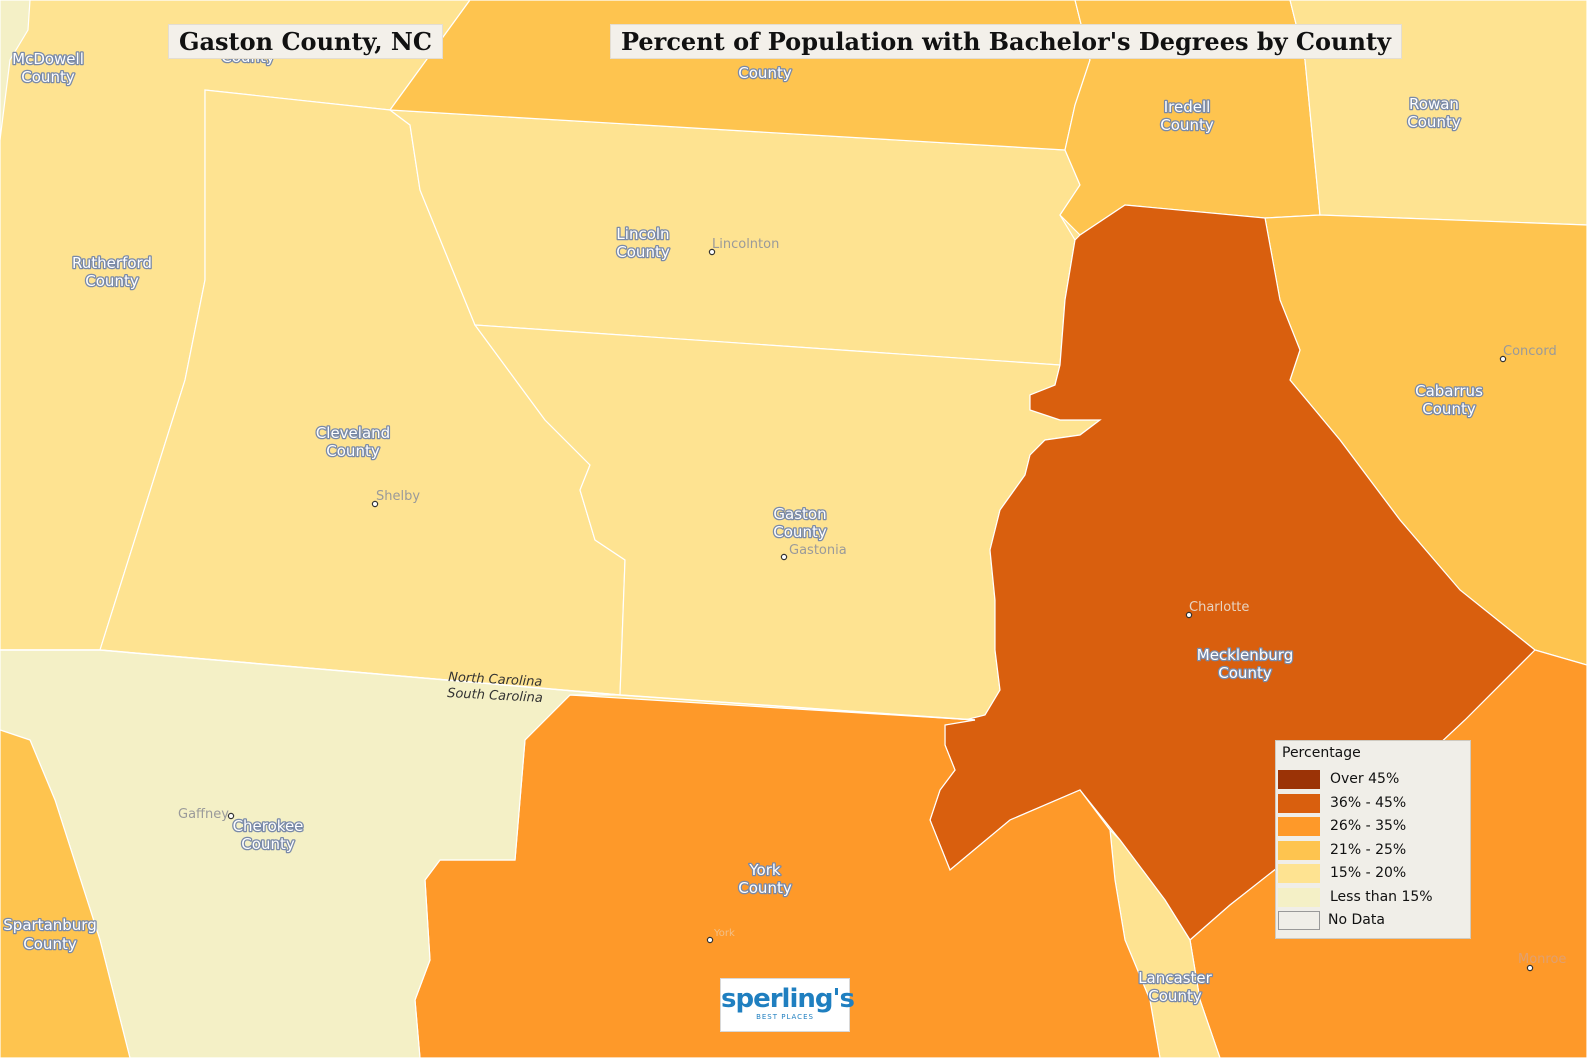 This screenshot has height=1062, width=1587. What do you see at coordinates (1187, 125) in the screenshot?
I see `label-iredell-2: County` at bounding box center [1187, 125].